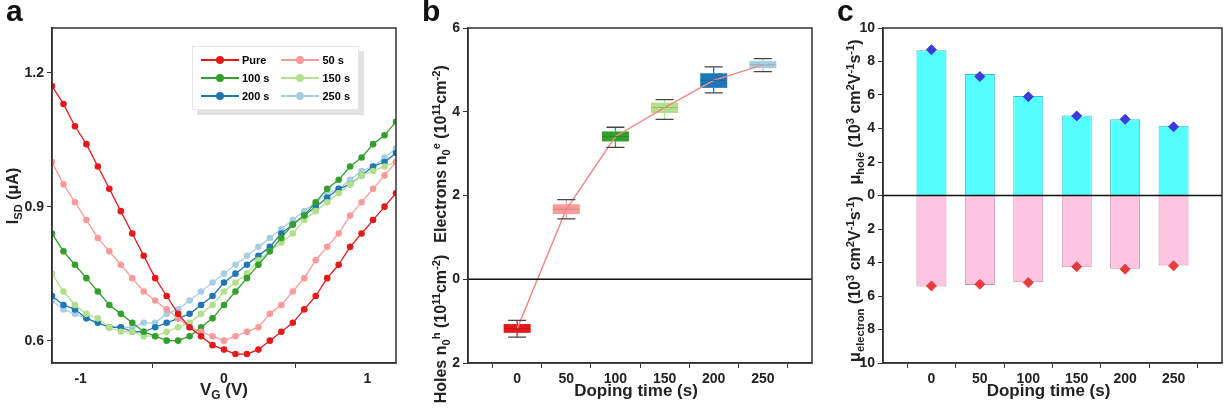  What do you see at coordinates (867, 26) in the screenshot?
I see `y-tick-label: 10` at bounding box center [867, 26].